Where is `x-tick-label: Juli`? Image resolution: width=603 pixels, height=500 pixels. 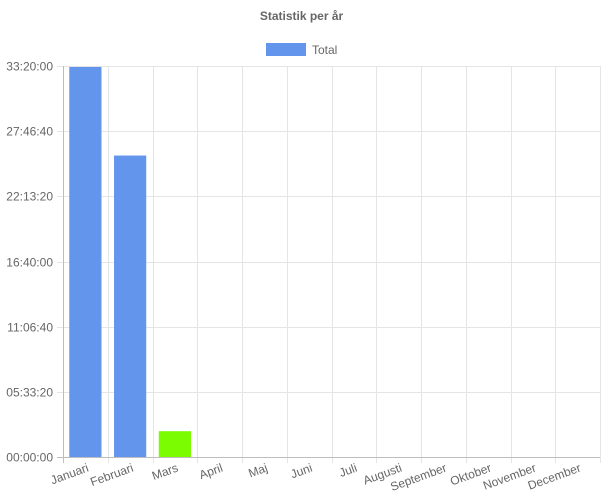 x-tick-label: Juli is located at coordinates (348, 470).